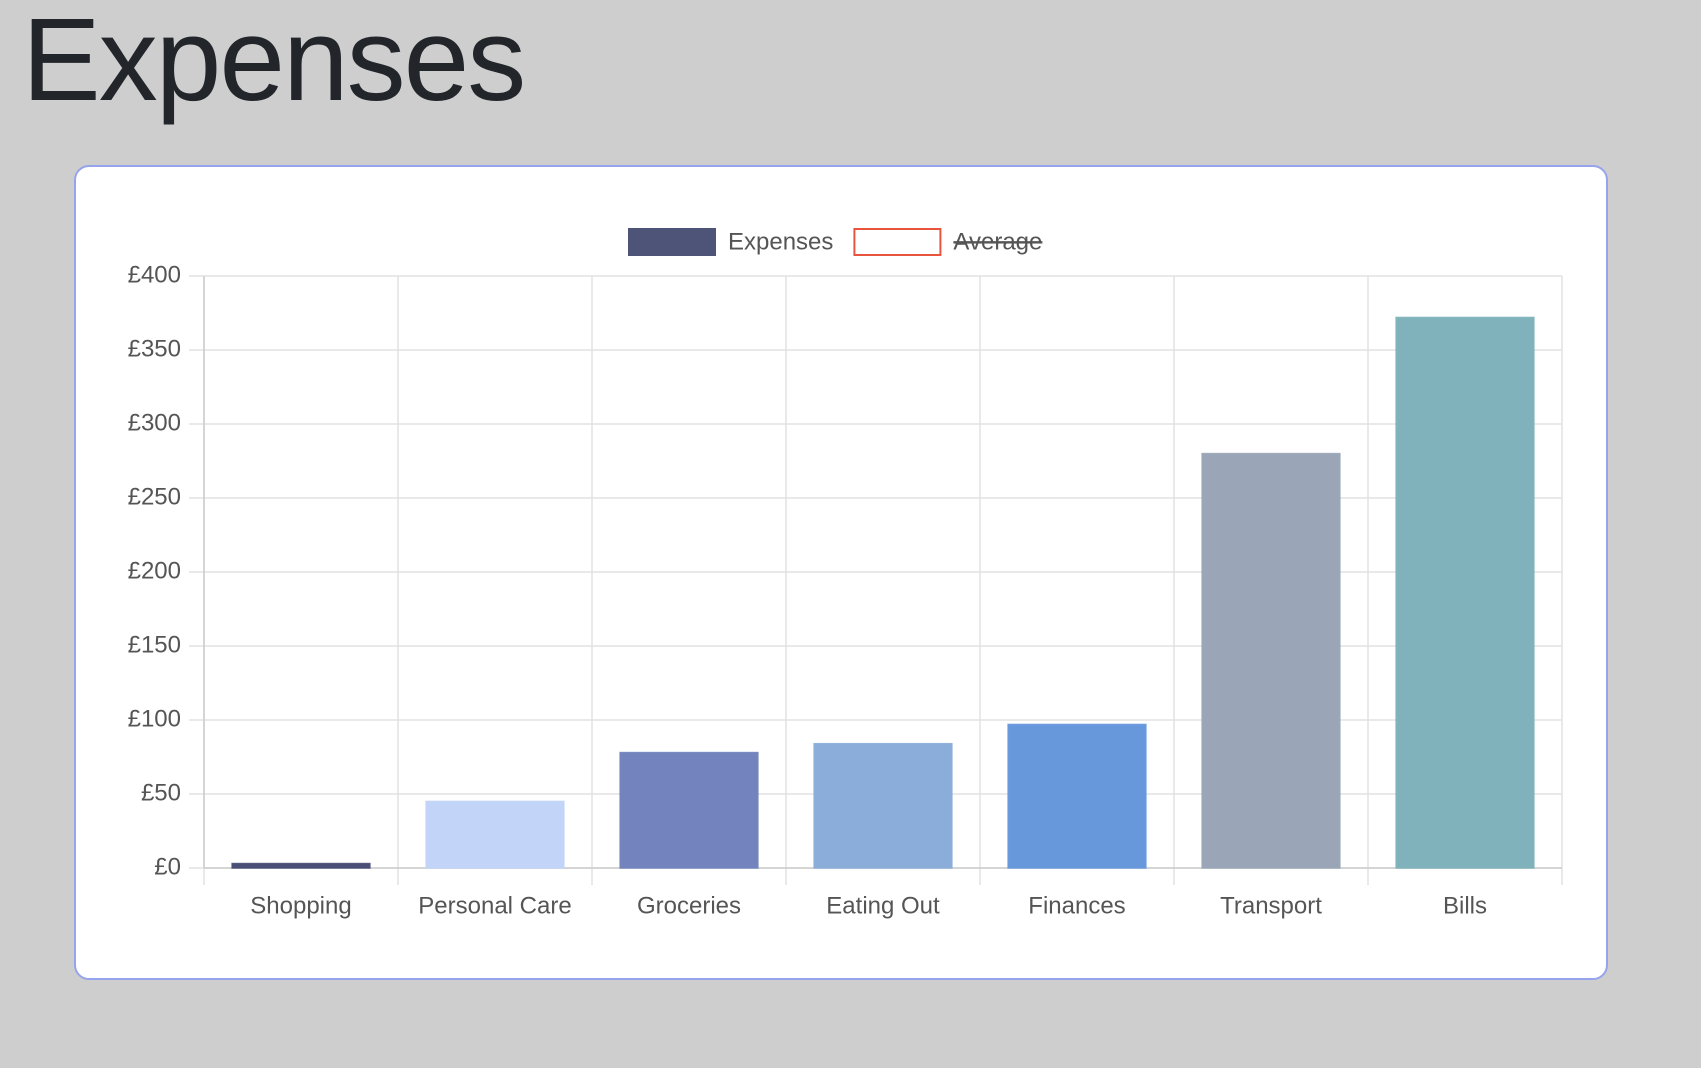 This screenshot has height=1068, width=1701. What do you see at coordinates (883, 905) in the screenshot?
I see `x-tick-label: Eating Out` at bounding box center [883, 905].